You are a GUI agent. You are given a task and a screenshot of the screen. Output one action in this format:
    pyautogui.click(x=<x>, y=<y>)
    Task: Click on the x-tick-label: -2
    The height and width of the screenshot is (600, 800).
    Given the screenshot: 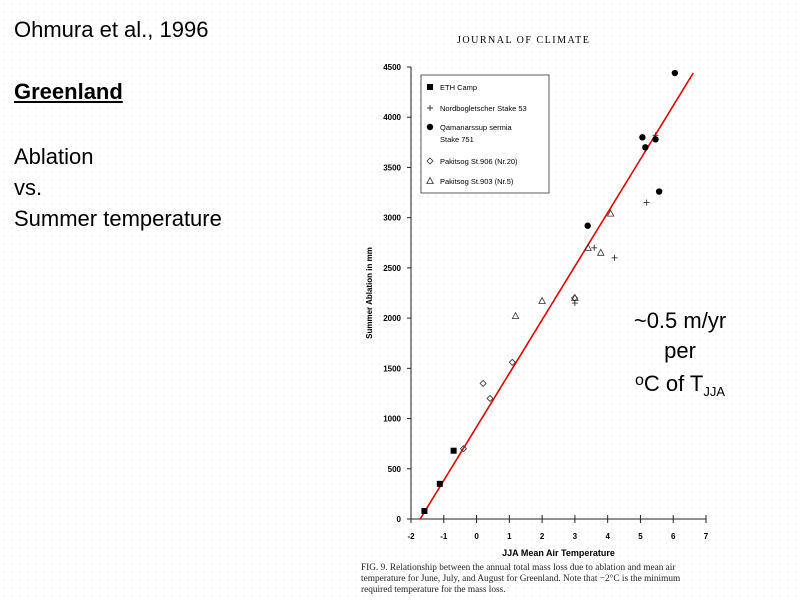 What is the action you would take?
    pyautogui.click(x=411, y=536)
    